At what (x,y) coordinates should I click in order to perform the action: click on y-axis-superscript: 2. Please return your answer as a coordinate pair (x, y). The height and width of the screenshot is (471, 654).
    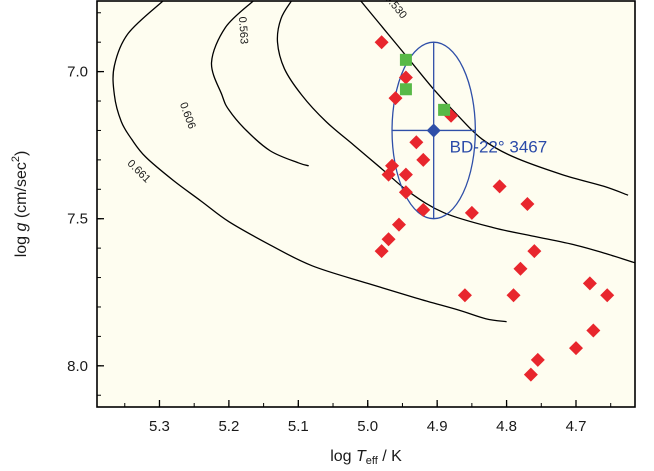
    Looking at the image, I should click on (16, 159).